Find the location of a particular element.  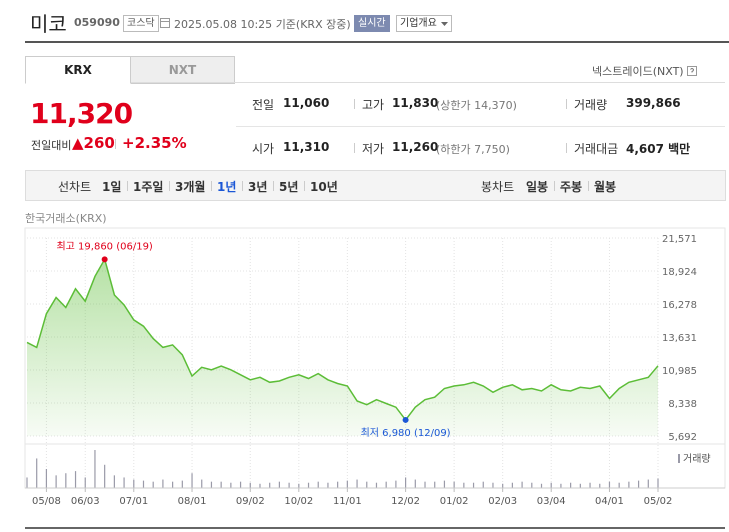

stat-note: (상한가 14,370) is located at coordinates (476, 105).